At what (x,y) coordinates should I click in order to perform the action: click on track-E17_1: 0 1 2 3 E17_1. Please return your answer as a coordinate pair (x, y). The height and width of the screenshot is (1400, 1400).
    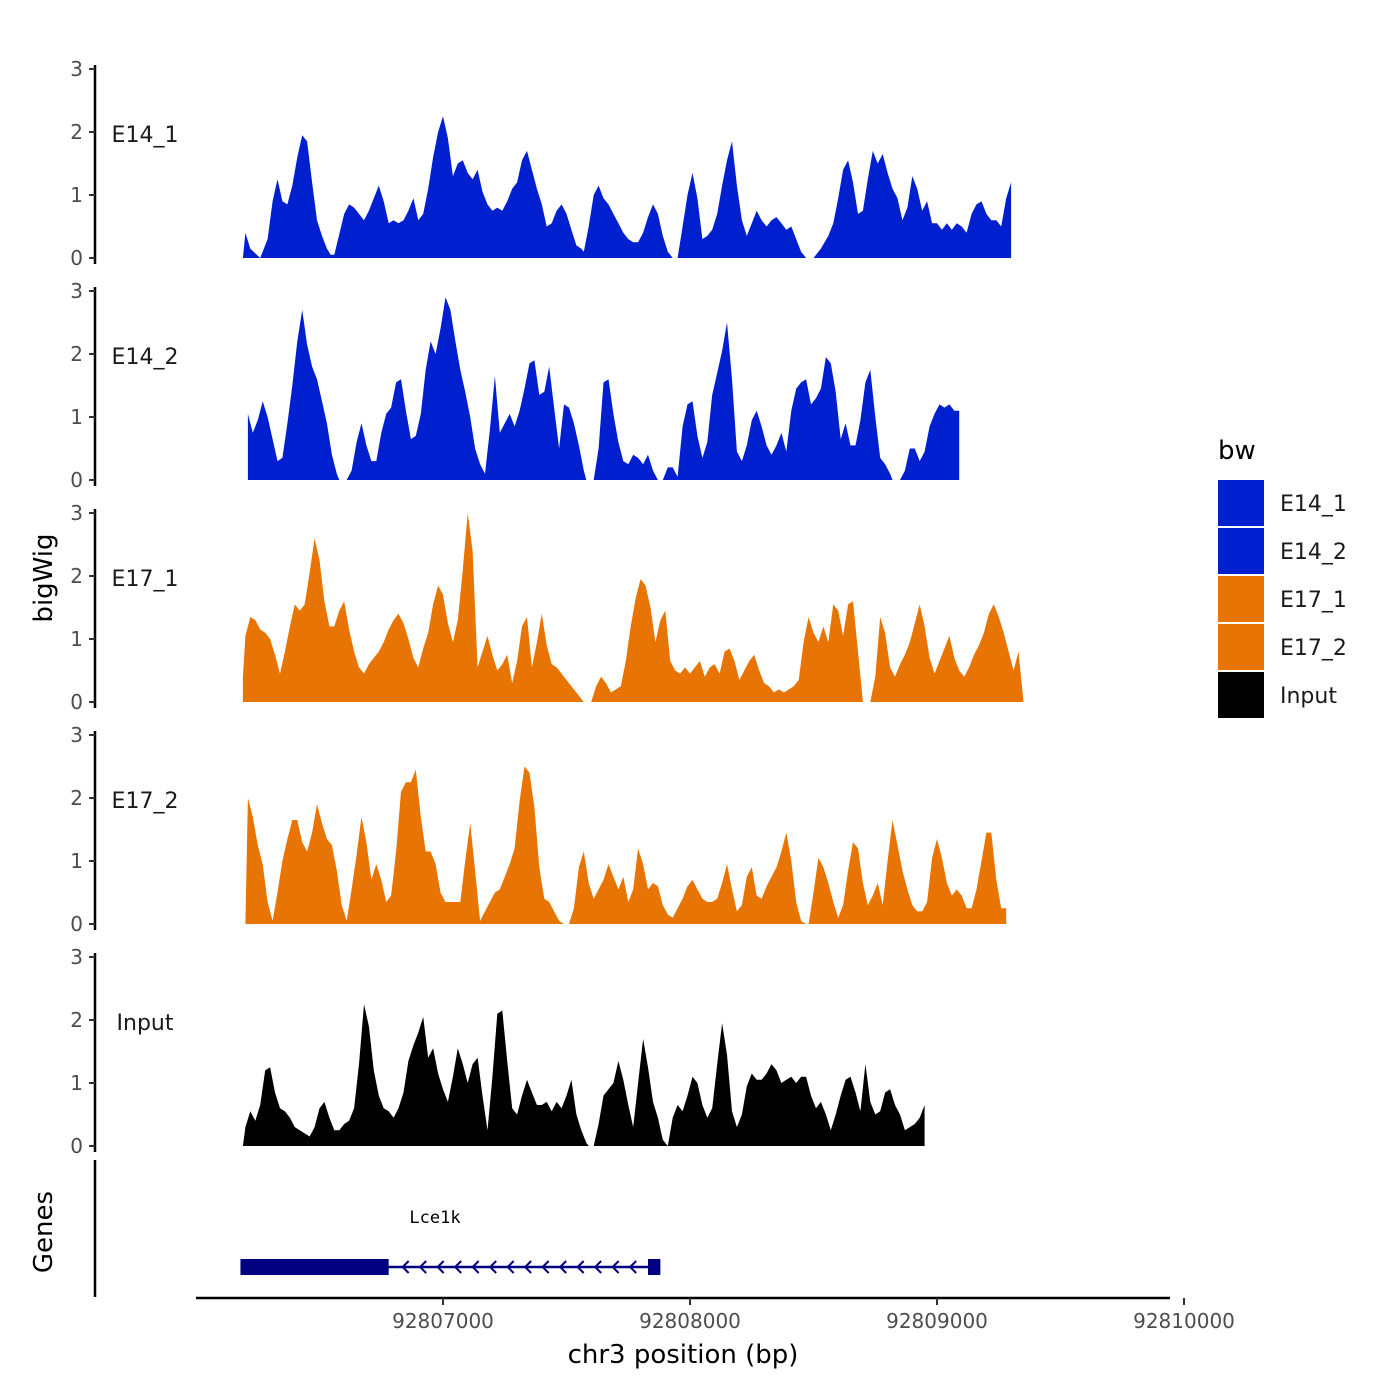
    Looking at the image, I should click on (547, 607).